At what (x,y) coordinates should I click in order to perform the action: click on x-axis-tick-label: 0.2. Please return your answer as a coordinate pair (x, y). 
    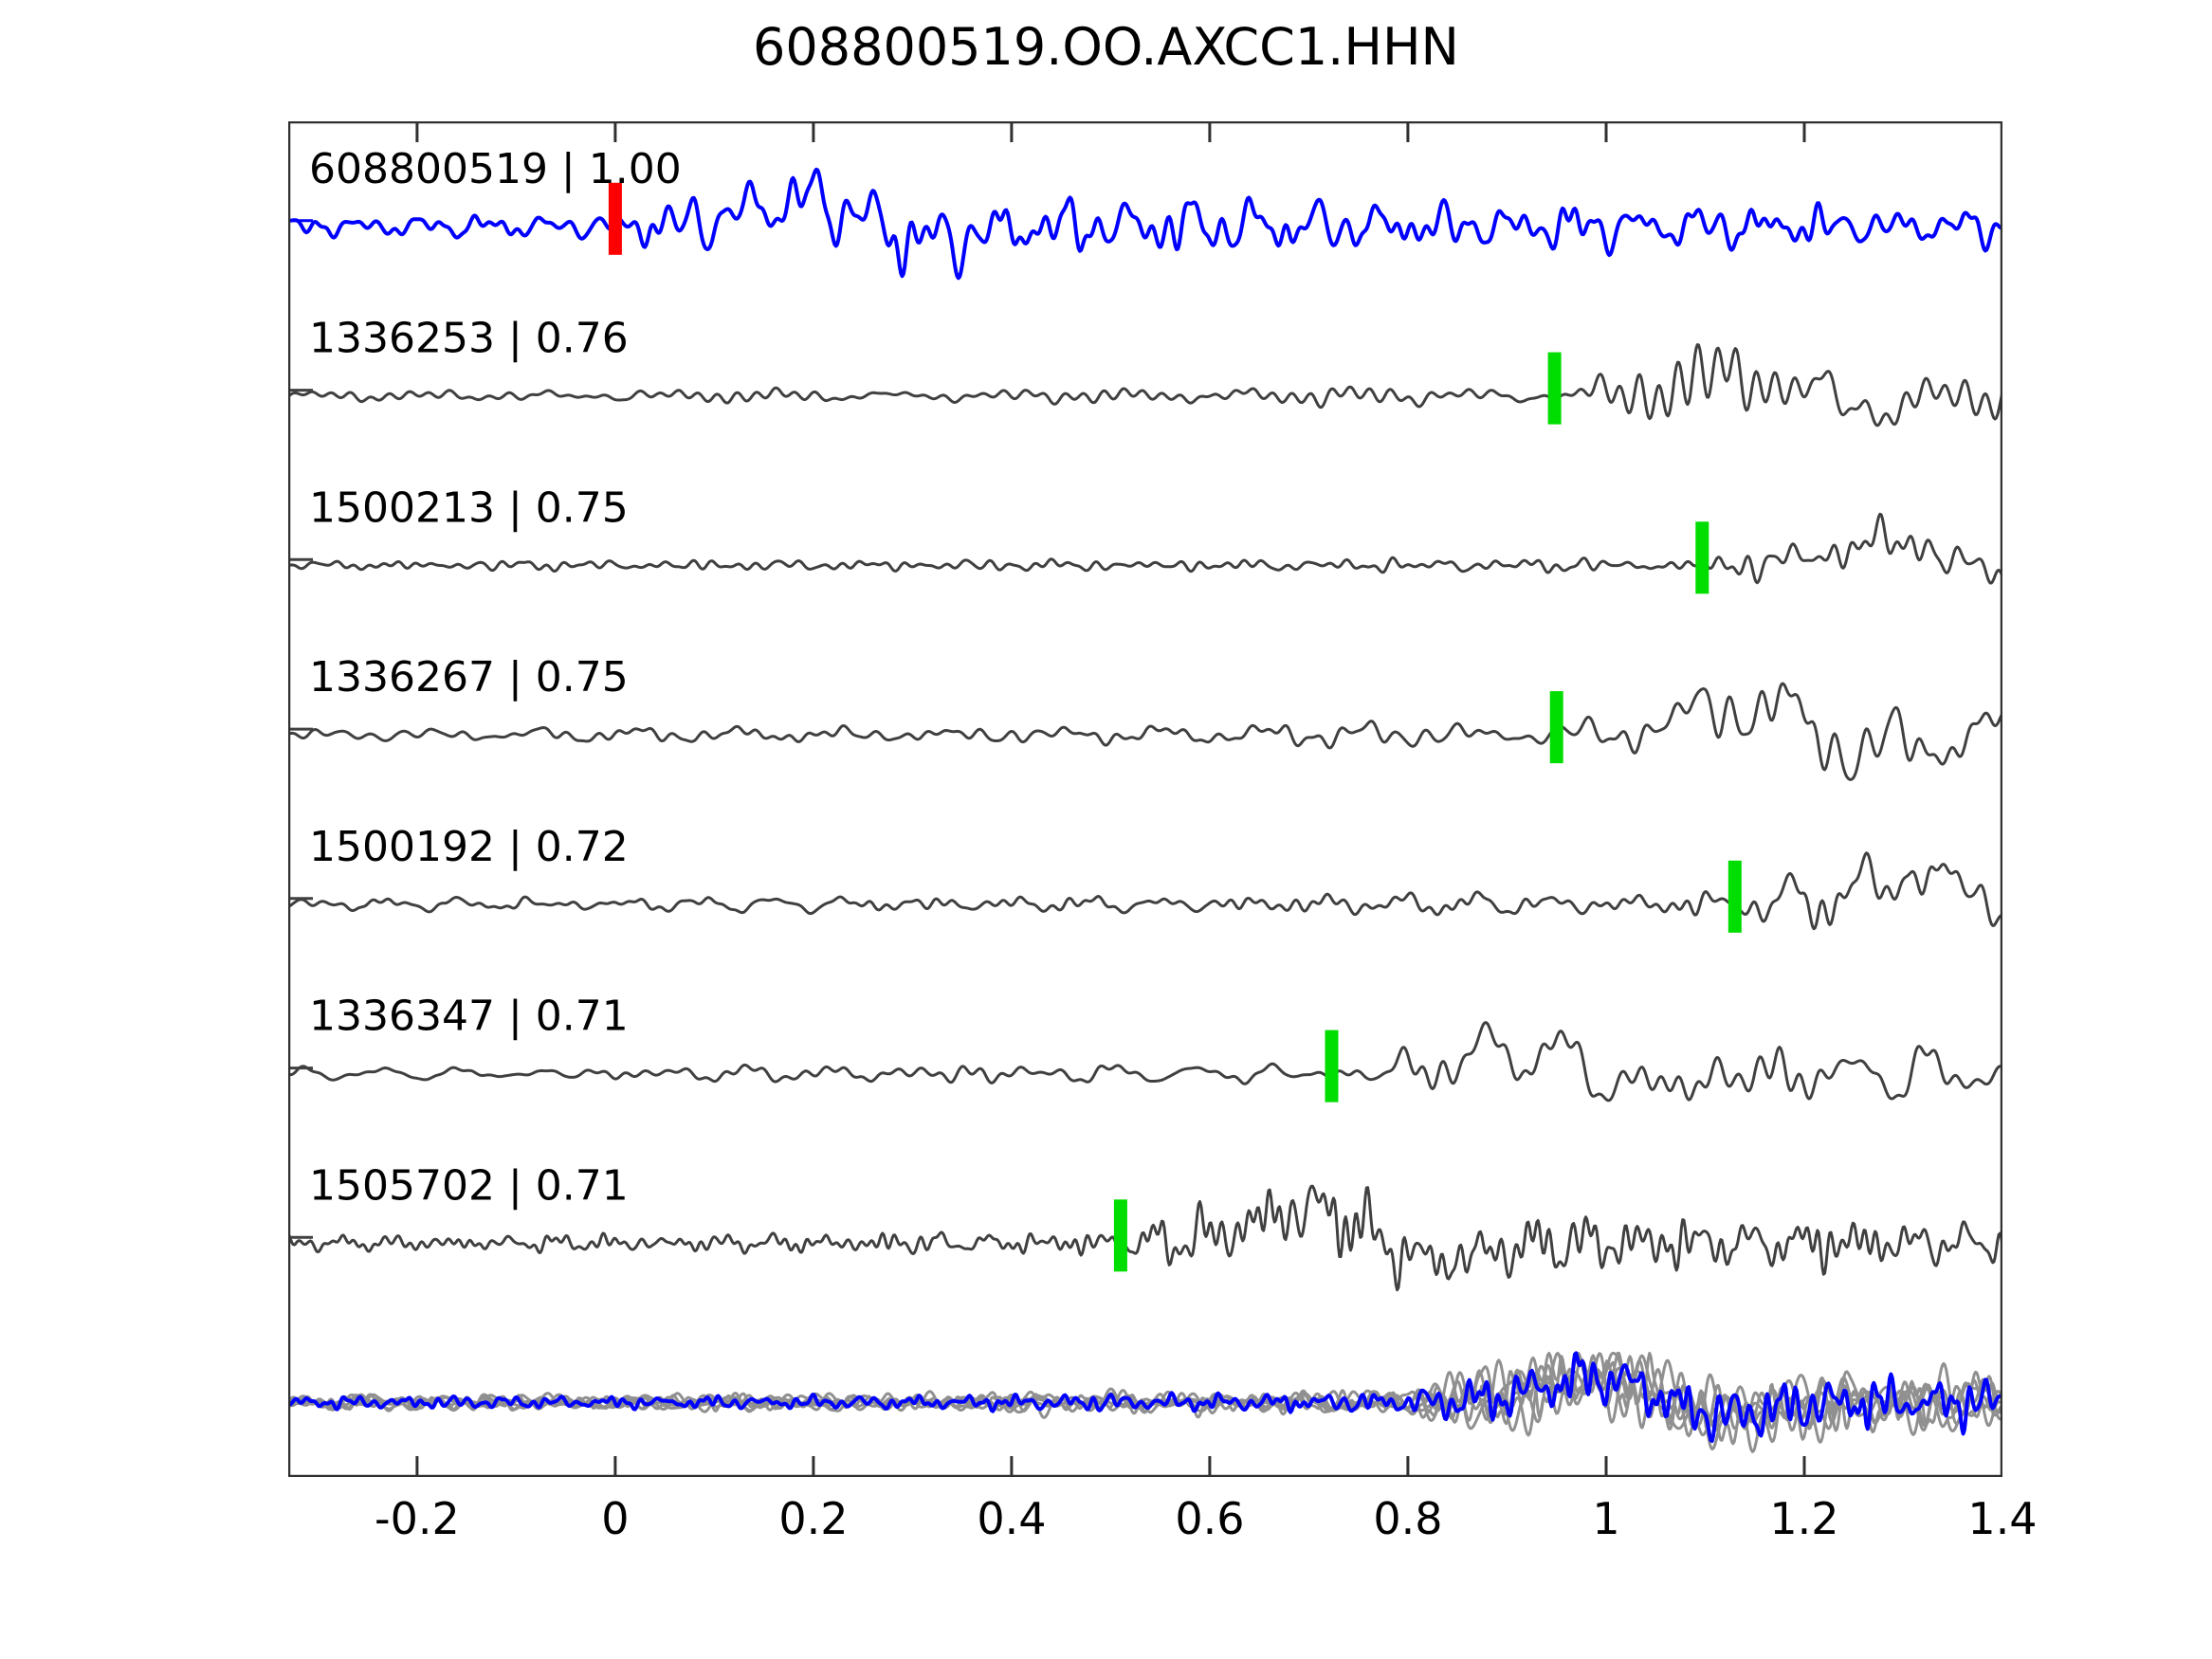
    Looking at the image, I should click on (813, 1518).